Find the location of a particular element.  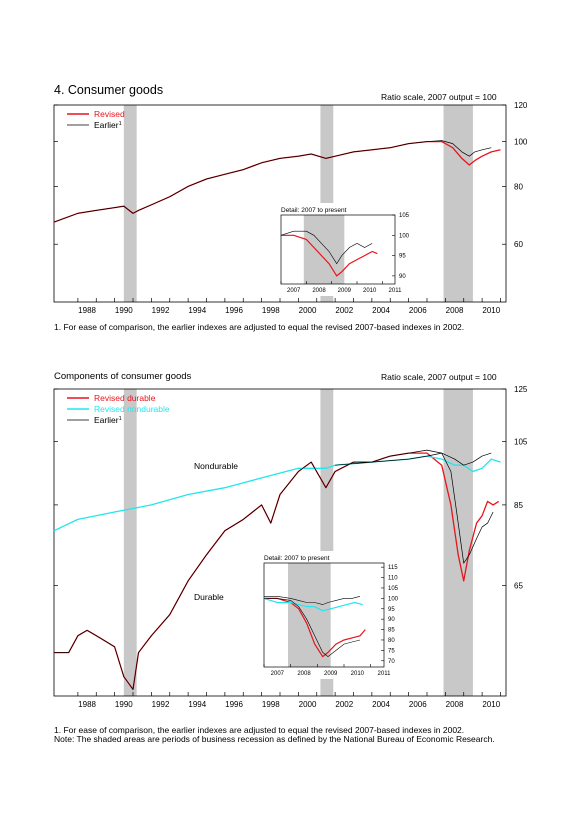

chart2-inset-y-tick-label: 115 is located at coordinates (393, 568).